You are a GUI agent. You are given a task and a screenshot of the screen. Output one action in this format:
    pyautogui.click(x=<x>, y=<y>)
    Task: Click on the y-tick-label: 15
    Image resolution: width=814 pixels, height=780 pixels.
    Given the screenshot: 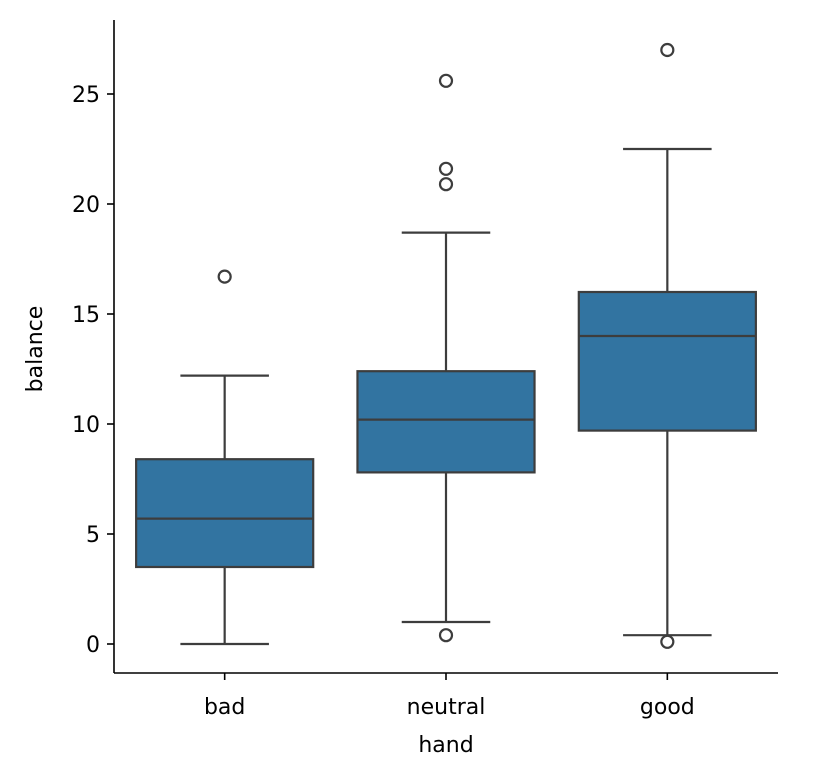 What is the action you would take?
    pyautogui.click(x=86, y=315)
    